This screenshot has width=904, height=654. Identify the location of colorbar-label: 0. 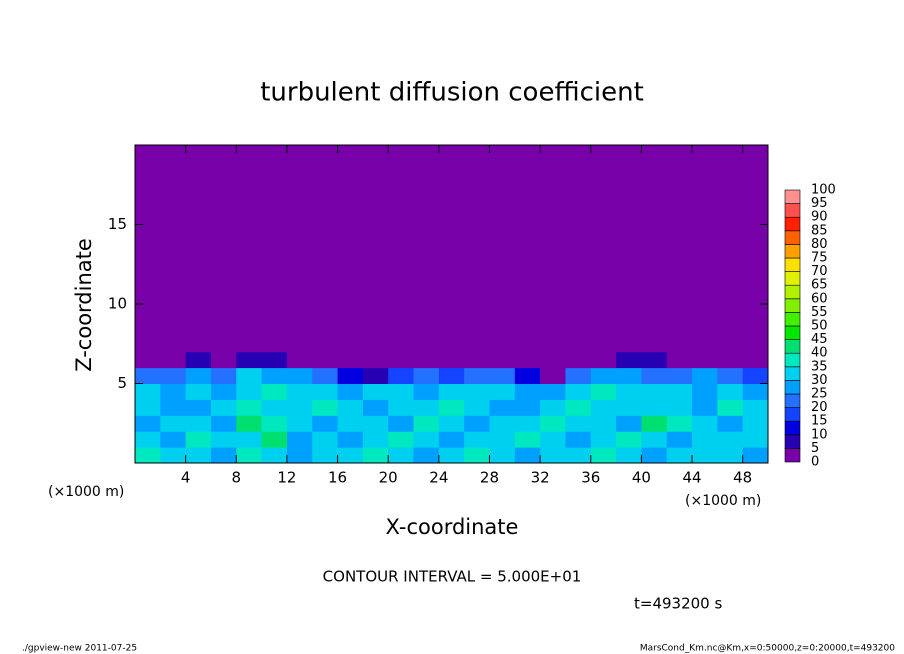
(815, 462).